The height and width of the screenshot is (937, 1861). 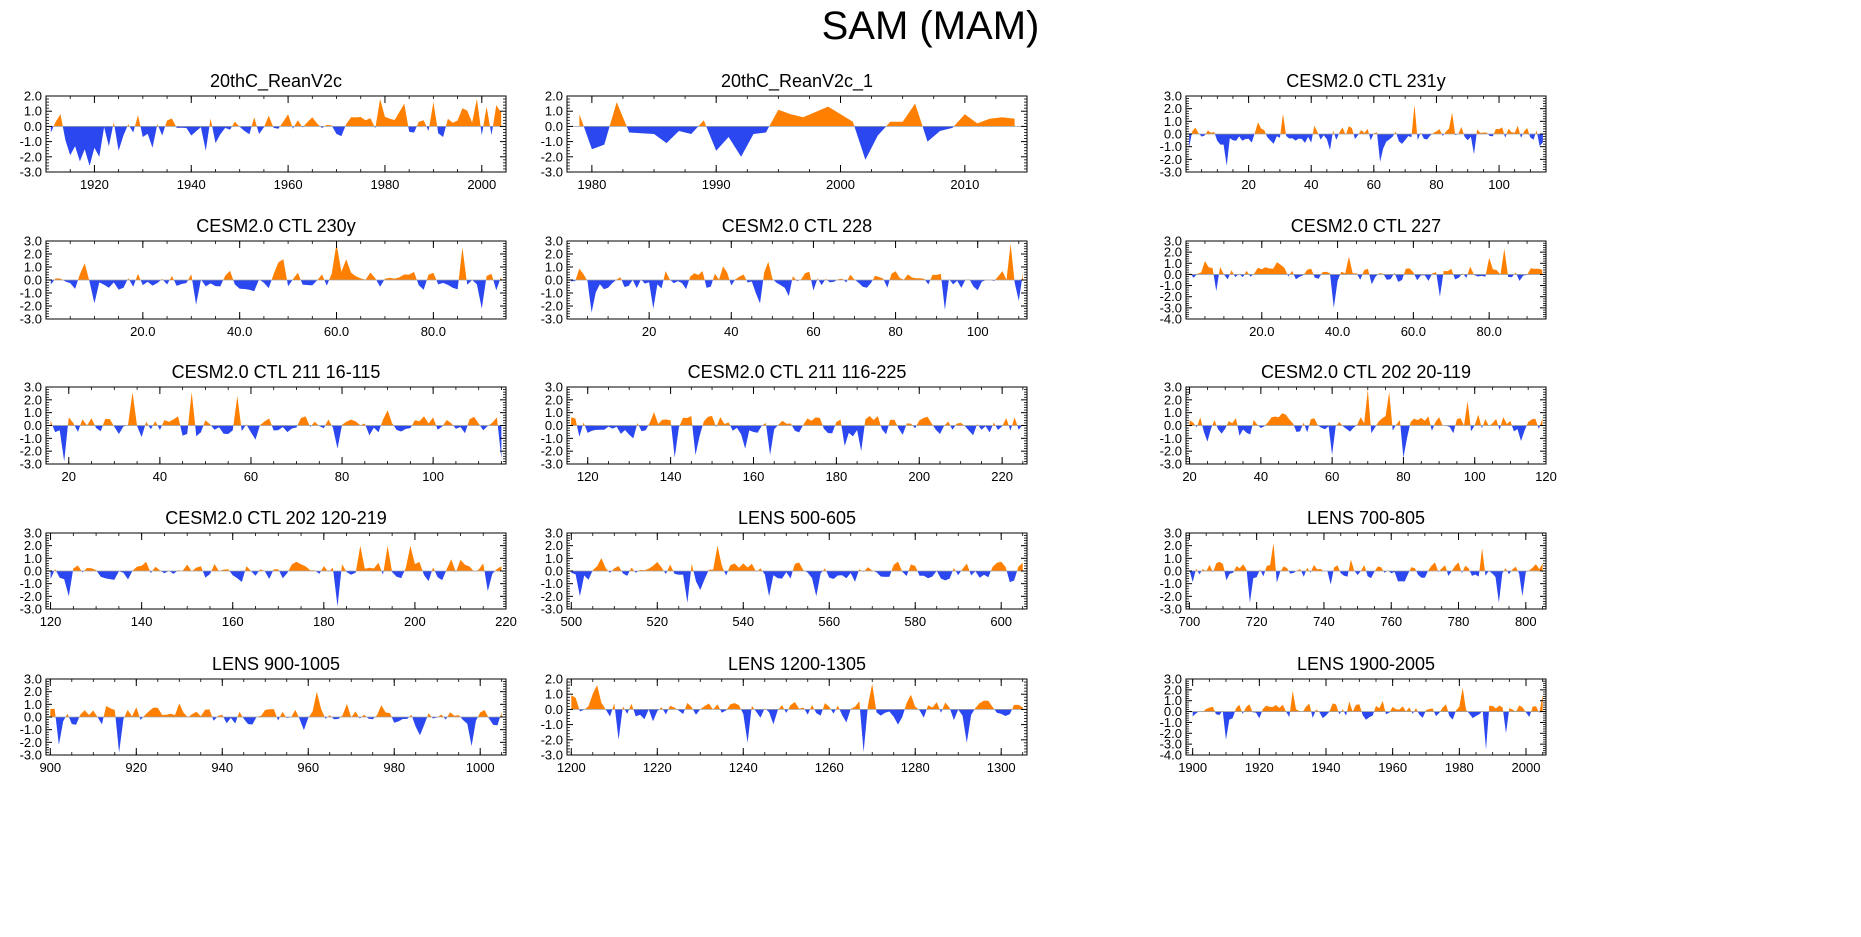 I want to click on x-tick-label: 900, so click(x=50, y=767).